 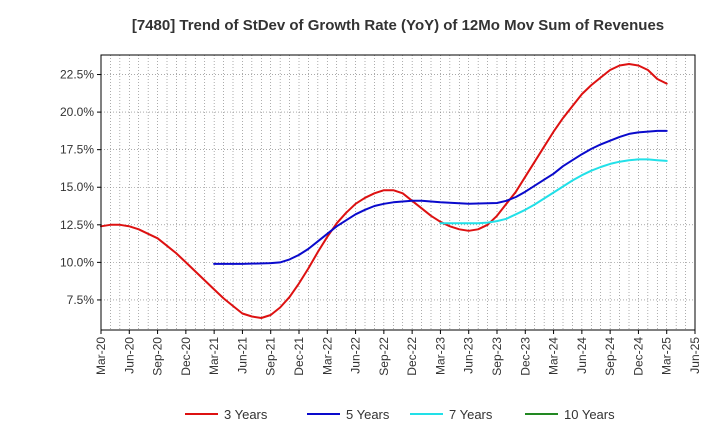 What do you see at coordinates (81, 300) in the screenshot?
I see `y-tick-label: 7.5%` at bounding box center [81, 300].